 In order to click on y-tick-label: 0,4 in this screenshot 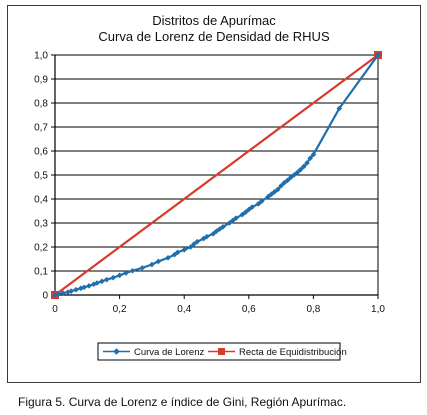, I will do `click(41, 200)`.